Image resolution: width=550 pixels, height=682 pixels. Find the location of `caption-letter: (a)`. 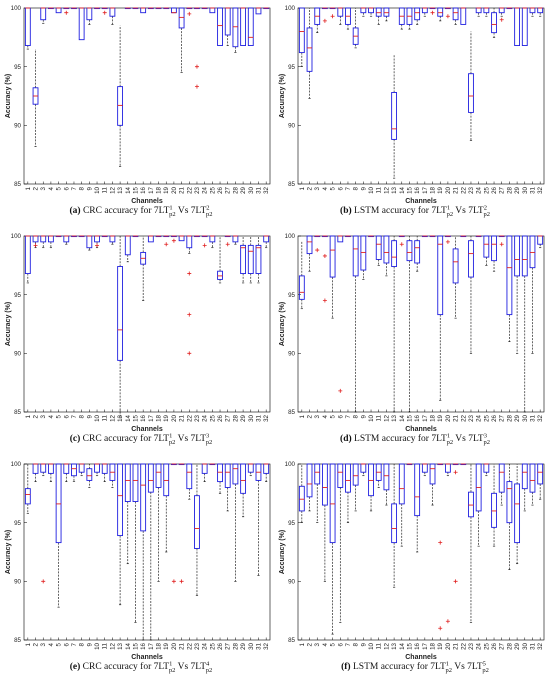

caption-letter: (a) is located at coordinates (74, 210).